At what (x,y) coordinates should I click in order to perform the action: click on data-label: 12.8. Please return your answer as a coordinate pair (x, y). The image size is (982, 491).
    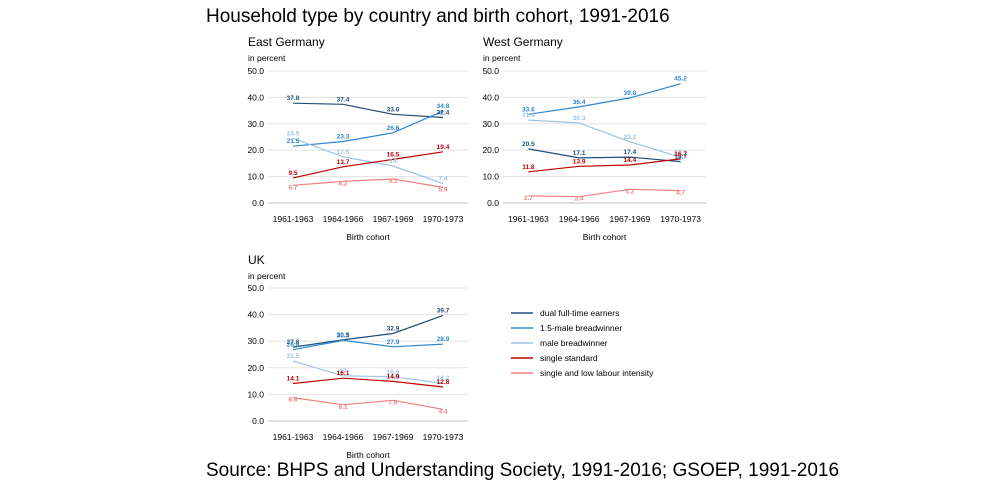
    Looking at the image, I should click on (443, 382).